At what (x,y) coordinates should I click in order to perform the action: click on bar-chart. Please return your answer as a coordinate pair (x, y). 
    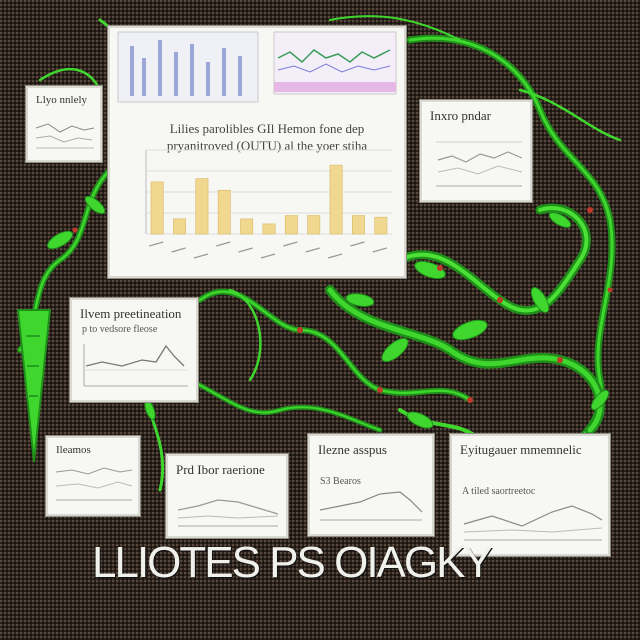
    Looking at the image, I should click on (268, 204).